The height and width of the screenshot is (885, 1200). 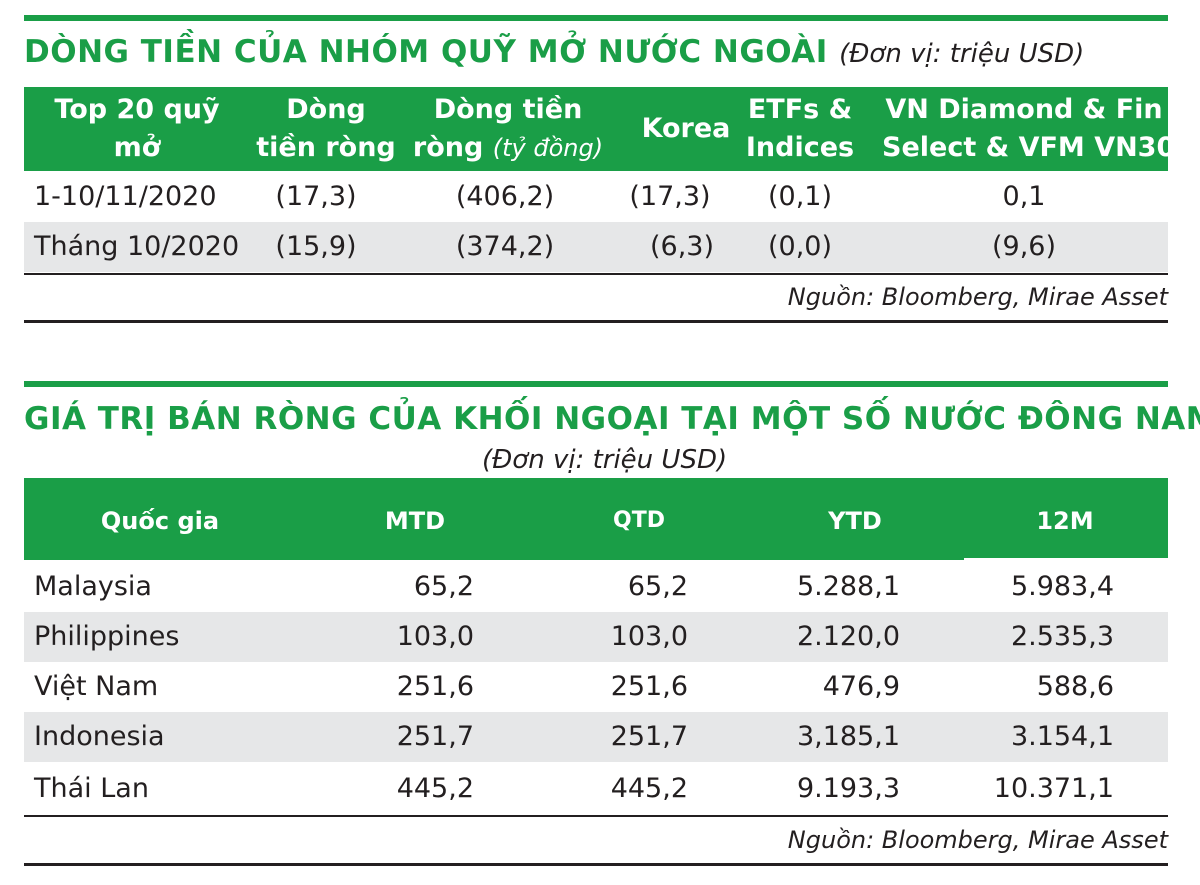 I want to click on table2-header-country: Quốc gia, so click(x=160, y=521).